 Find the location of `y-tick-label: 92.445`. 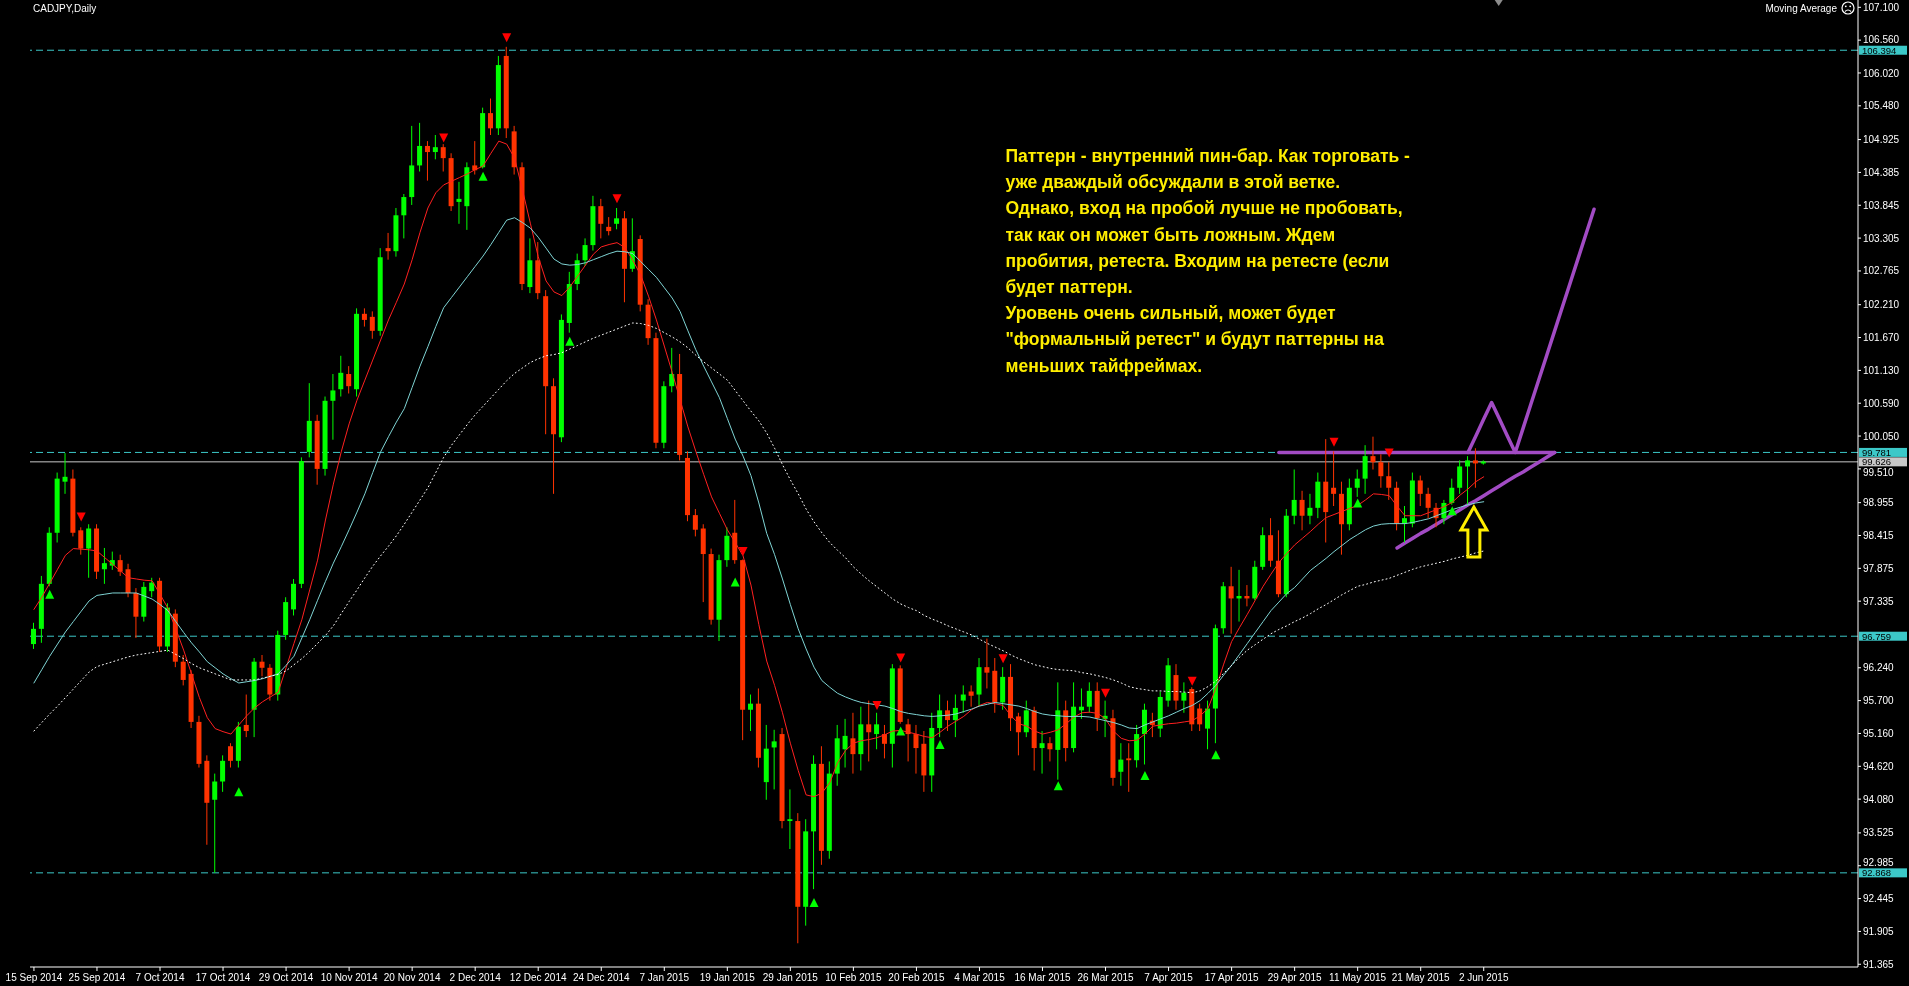

y-tick-label: 92.445 is located at coordinates (1879, 899).